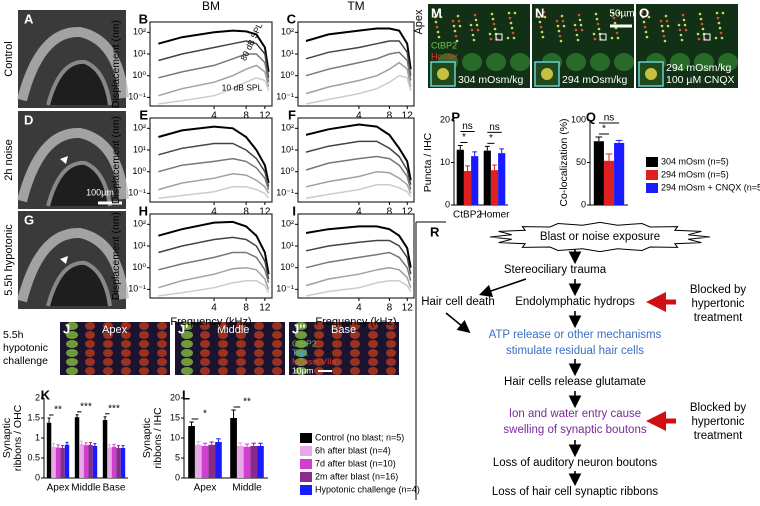  What do you see at coordinates (600, 62) in the screenshot?
I see `nucleus` at bounding box center [600, 62].